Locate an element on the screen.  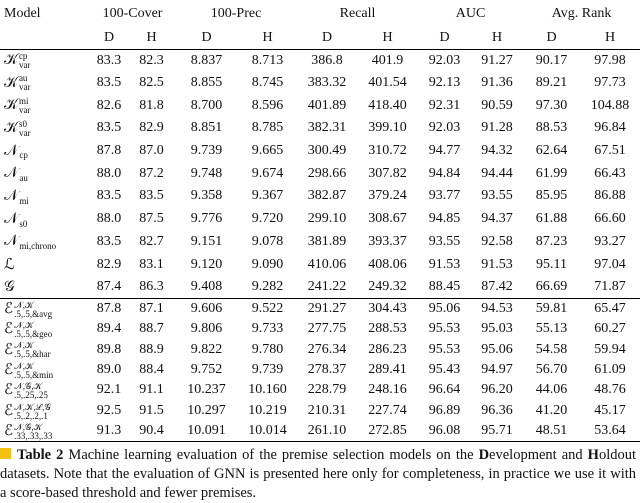
value-cell: 95.53 is located at coordinates (444, 349).